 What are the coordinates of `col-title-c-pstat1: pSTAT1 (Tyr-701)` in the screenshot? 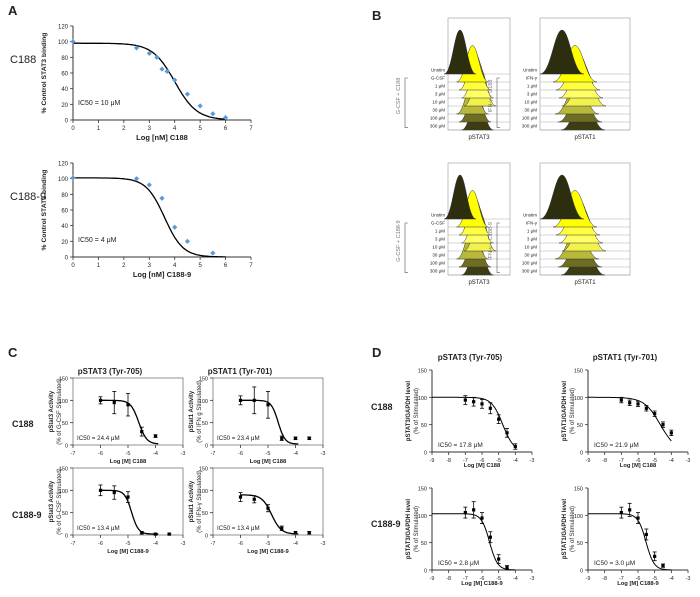 It's located at (240, 371).